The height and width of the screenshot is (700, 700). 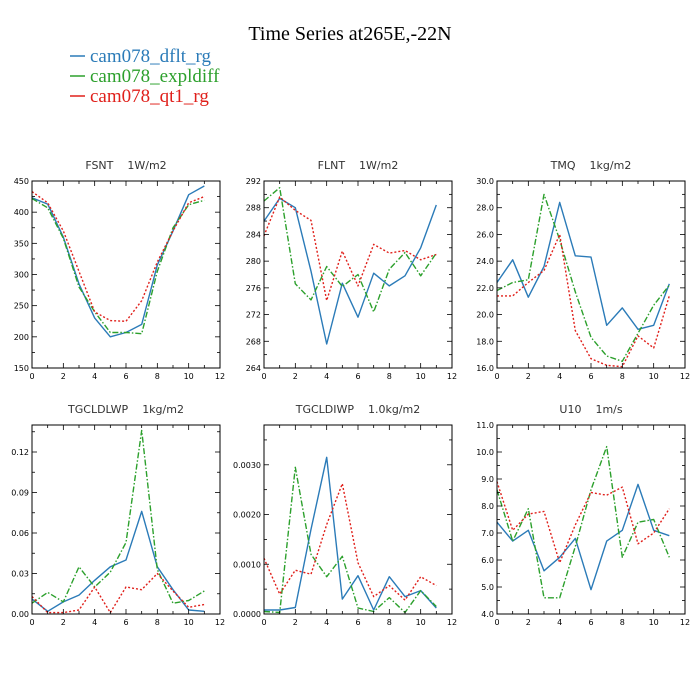 I want to click on series-line-u10-dflt, so click(x=583, y=537).